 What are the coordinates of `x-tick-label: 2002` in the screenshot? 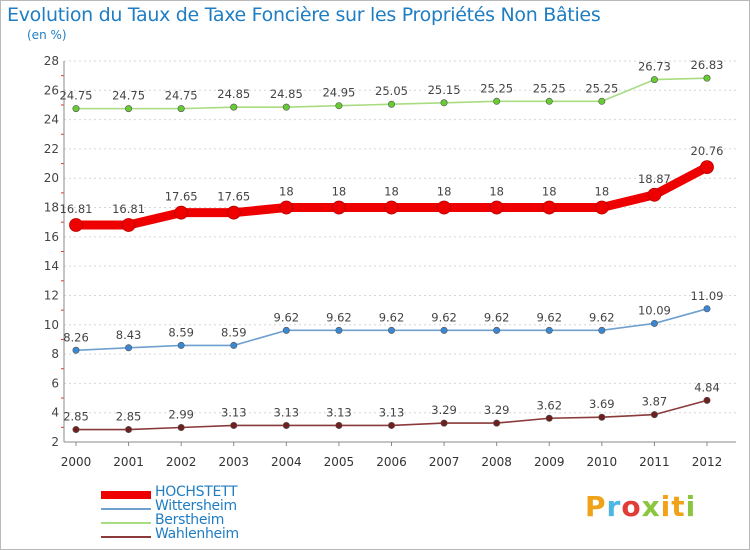 It's located at (181, 462).